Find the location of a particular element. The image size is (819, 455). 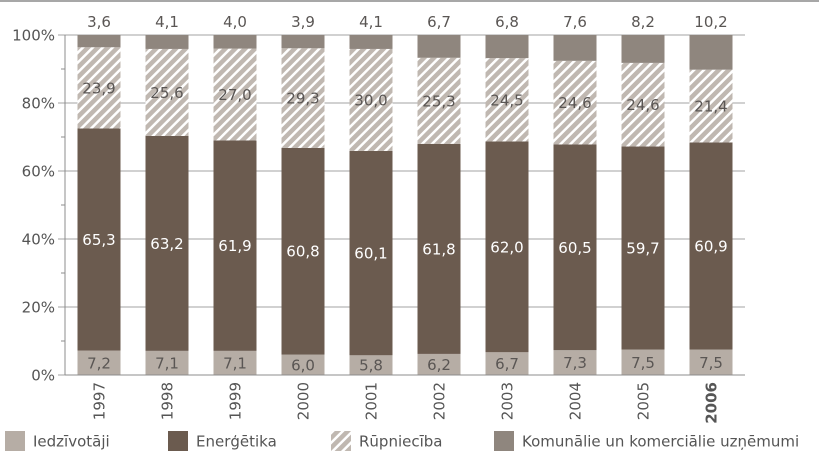

bar-segment-komunalie-un-komercialie-uznemumi-2000 is located at coordinates (303, 42).